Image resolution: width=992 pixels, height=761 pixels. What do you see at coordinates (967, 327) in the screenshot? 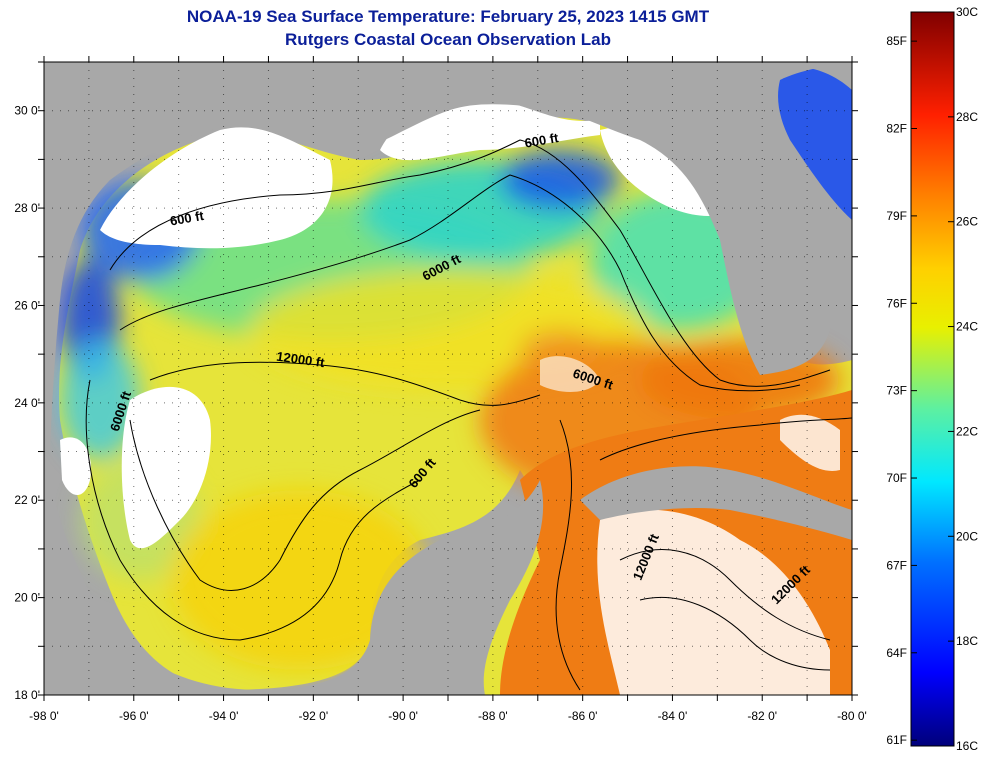
I see `colorbar-celsius-label: 24C` at bounding box center [967, 327].